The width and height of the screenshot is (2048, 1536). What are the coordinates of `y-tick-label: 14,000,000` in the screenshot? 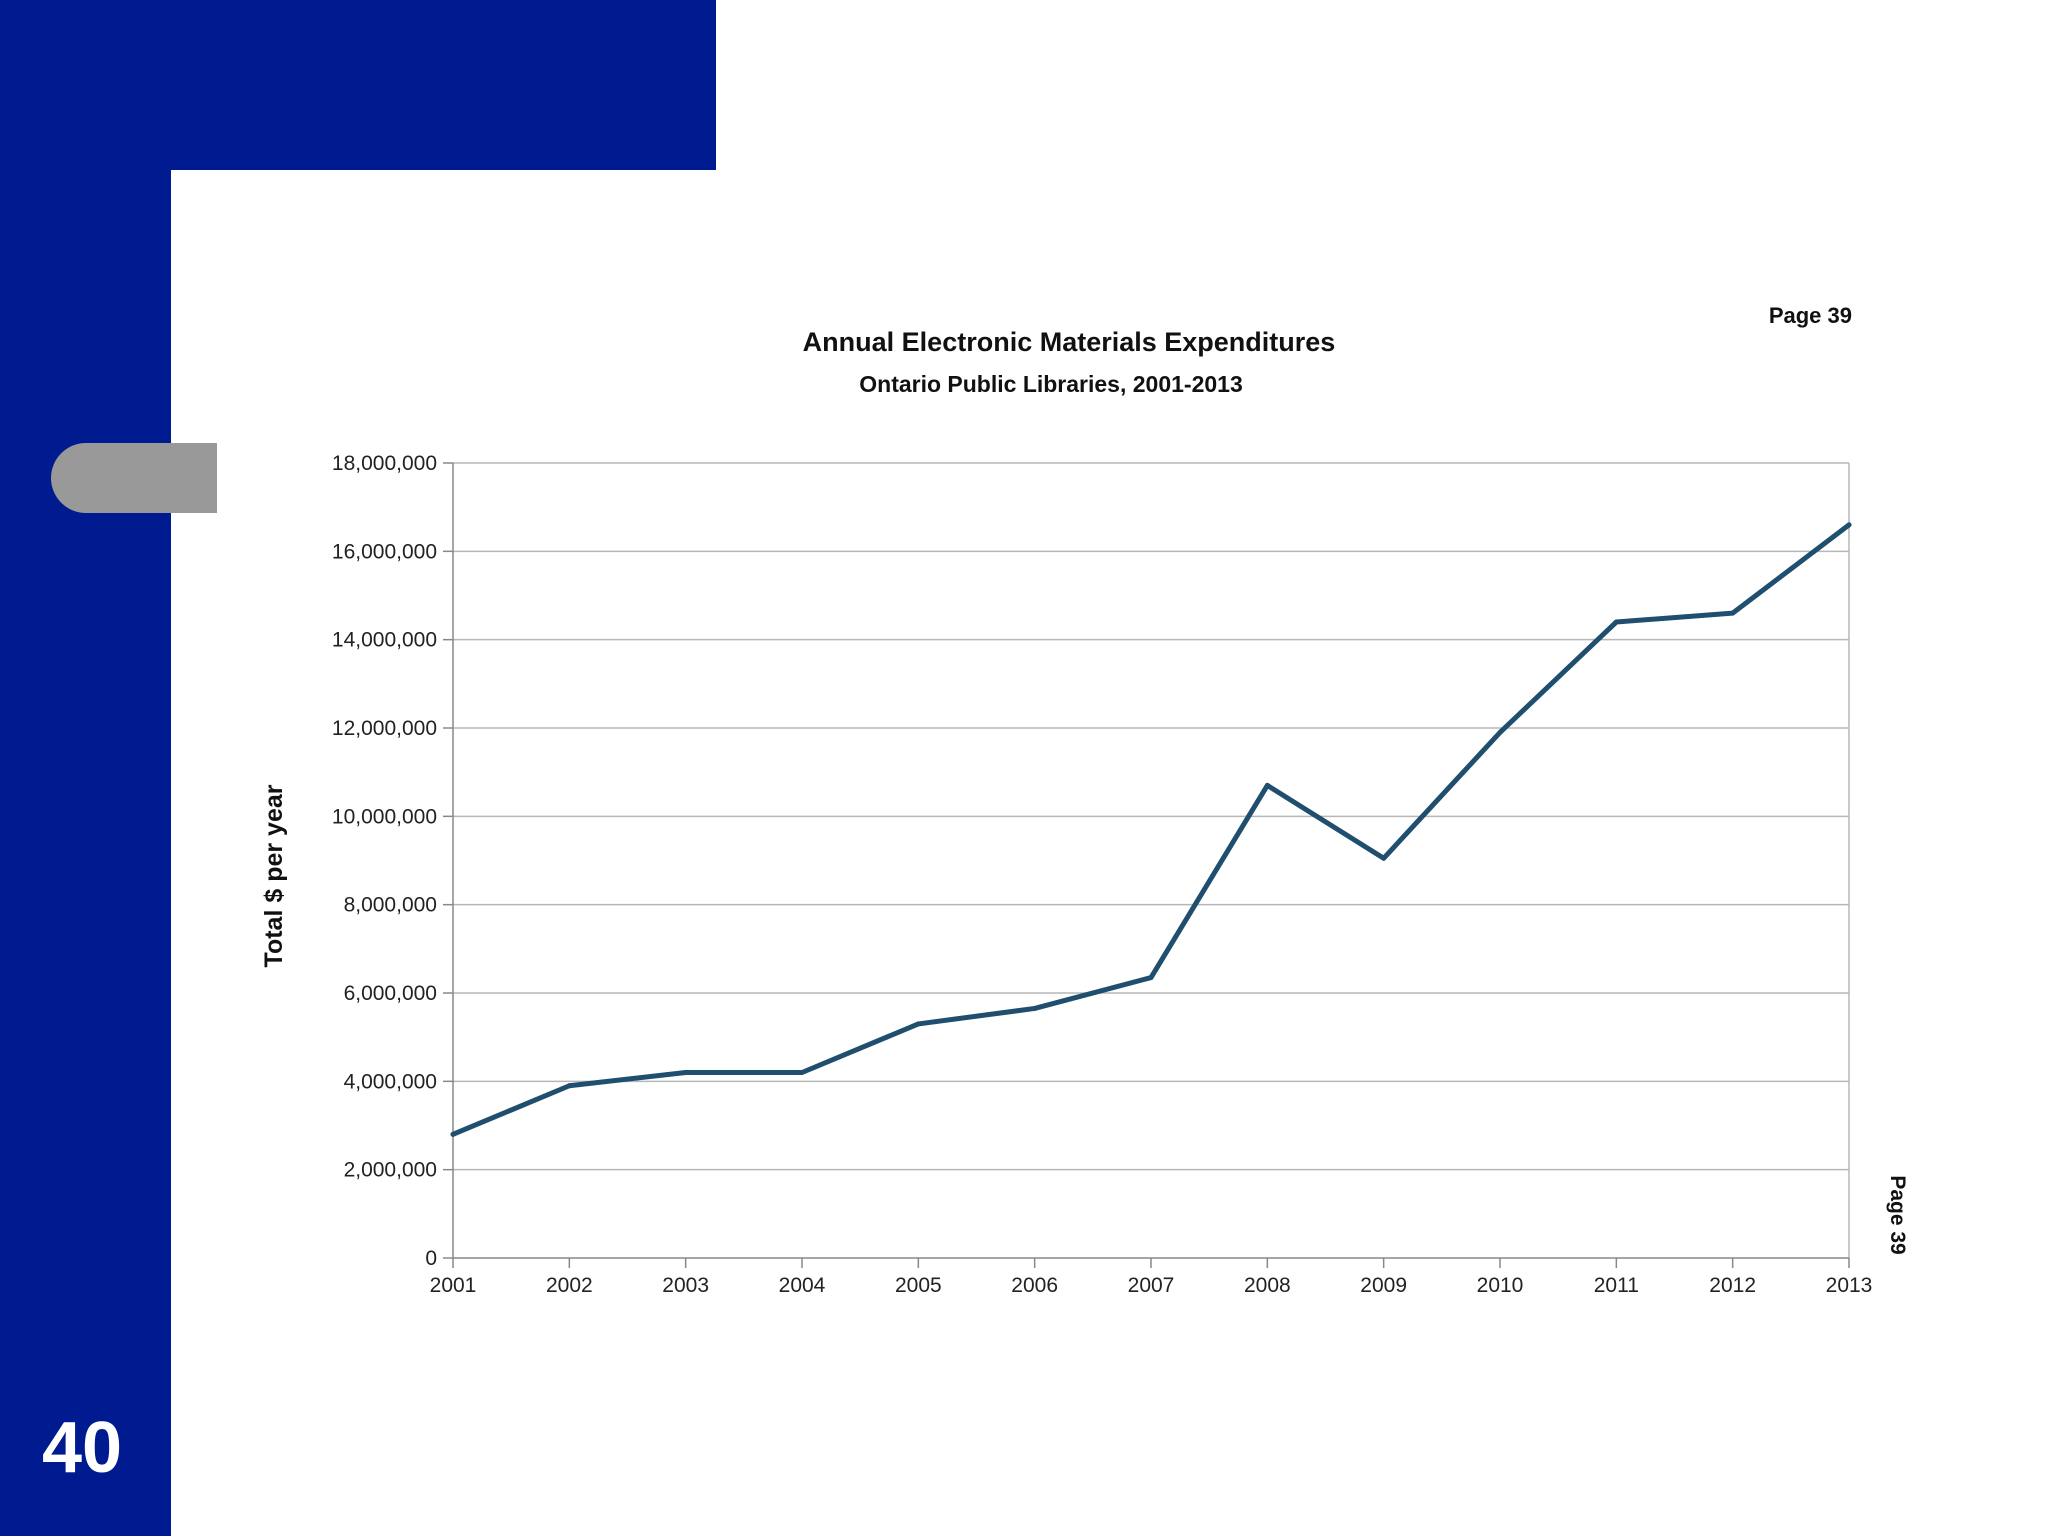 It's located at (384, 640).